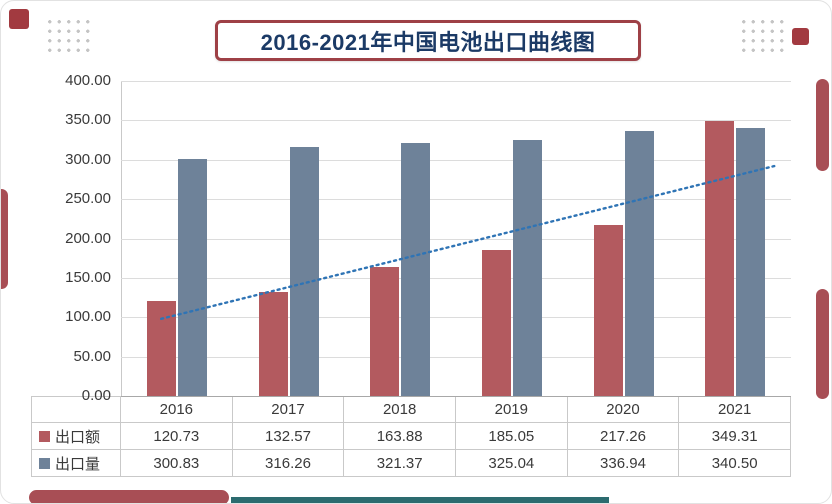 The width and height of the screenshot is (832, 504). What do you see at coordinates (76, 409) in the screenshot?
I see `table-corner-cell` at bounding box center [76, 409].